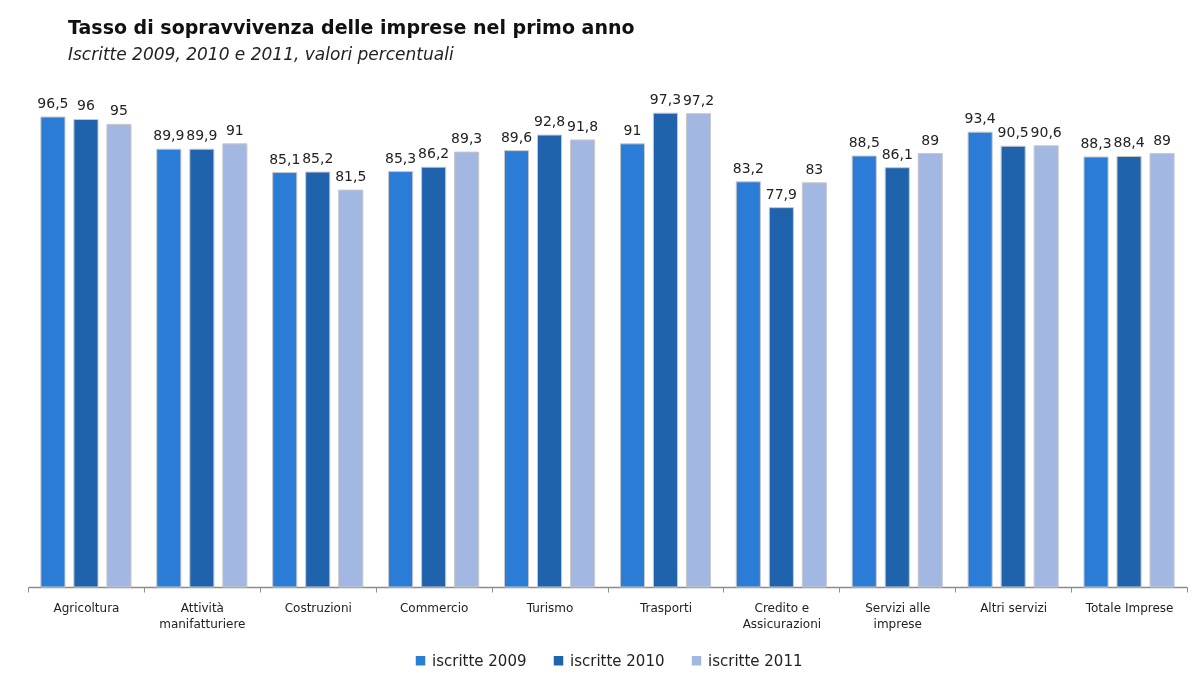  I want to click on data-label: 96, so click(86, 105).